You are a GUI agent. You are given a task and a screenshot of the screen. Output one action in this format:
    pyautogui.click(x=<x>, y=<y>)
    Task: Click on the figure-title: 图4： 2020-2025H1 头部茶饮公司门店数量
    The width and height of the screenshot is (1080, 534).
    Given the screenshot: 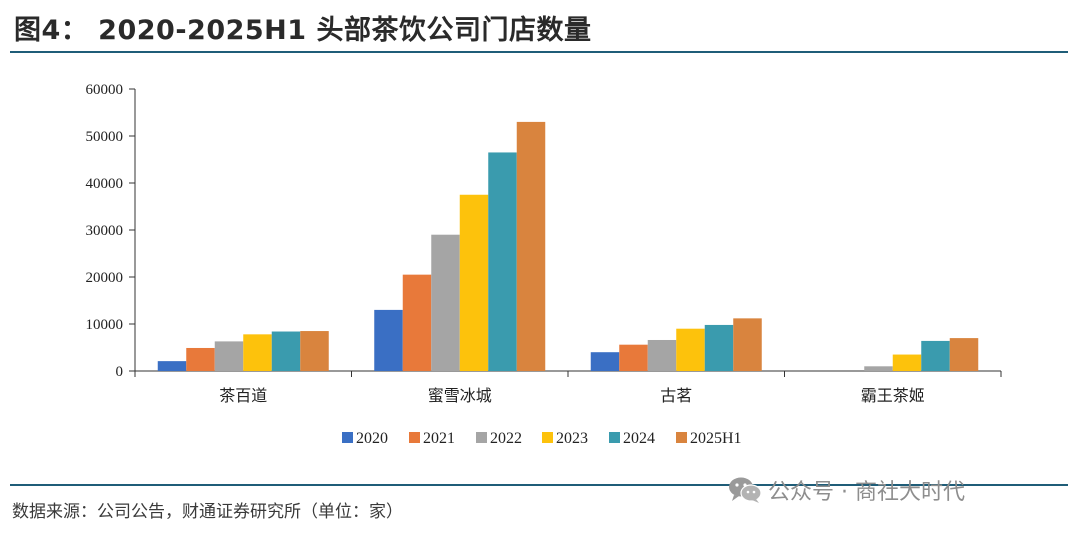 What is the action you would take?
    pyautogui.click(x=303, y=30)
    